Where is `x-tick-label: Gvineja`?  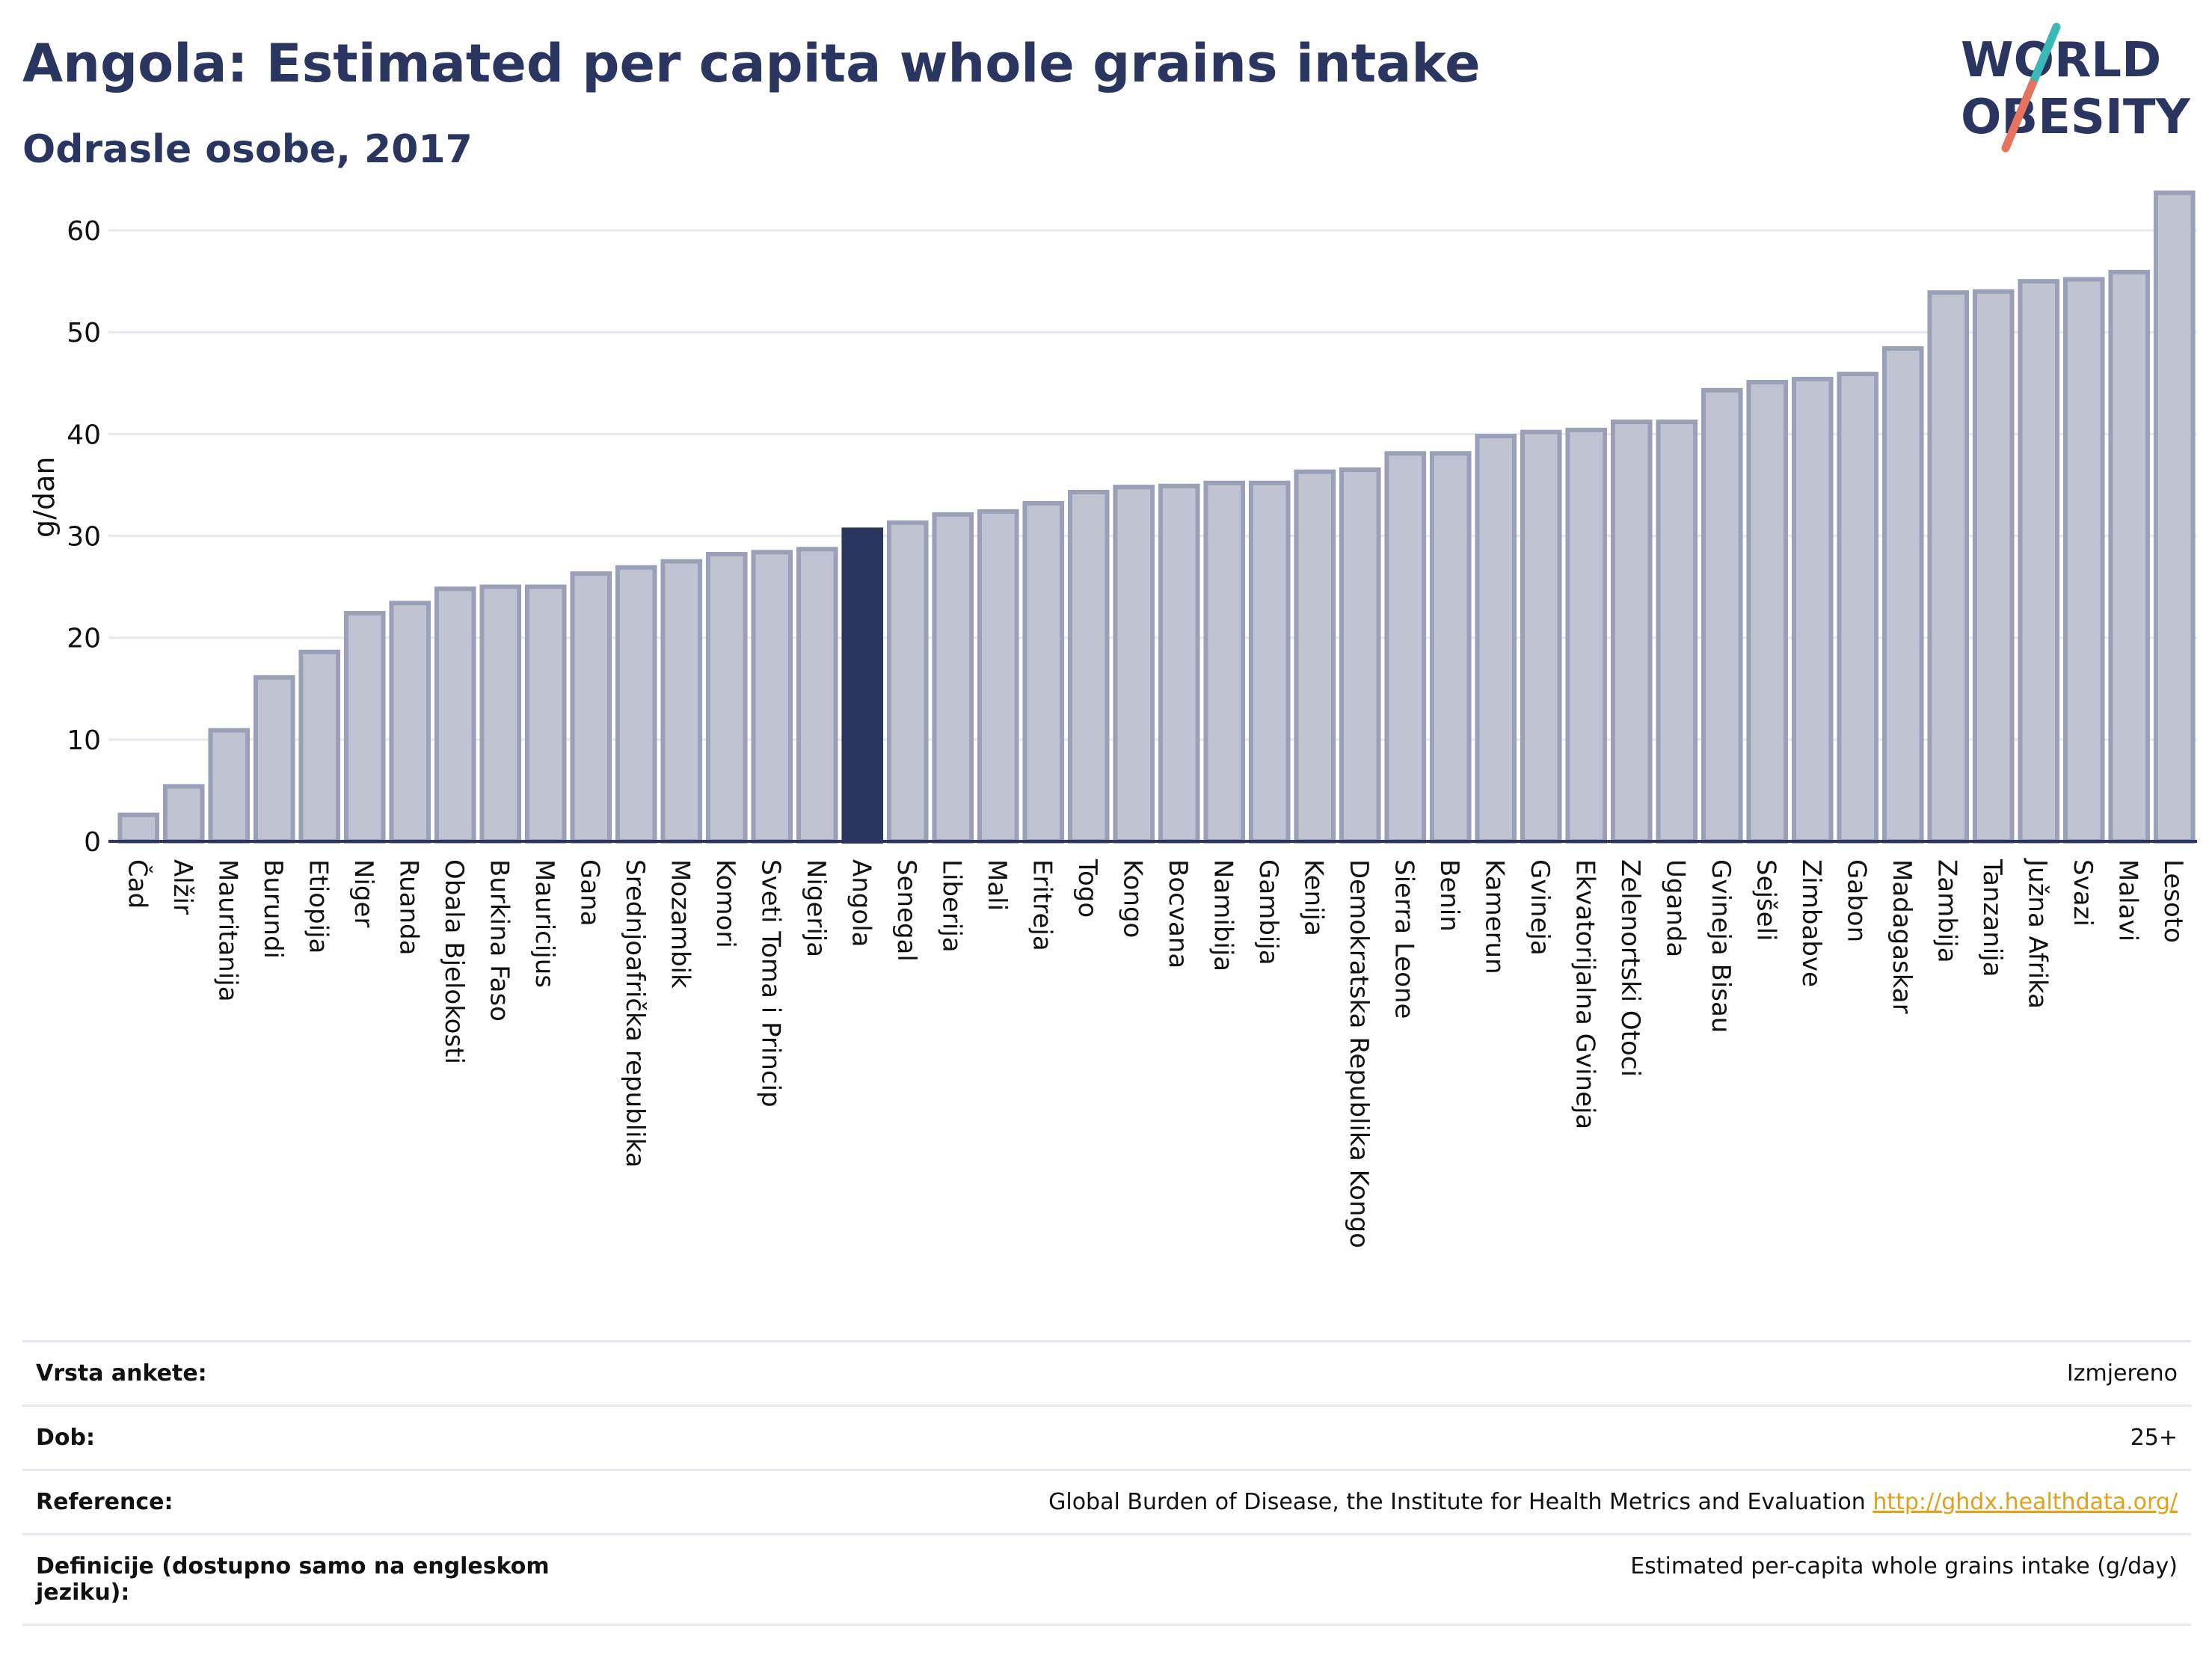
x-tick-label: Gvineja is located at coordinates (1540, 907).